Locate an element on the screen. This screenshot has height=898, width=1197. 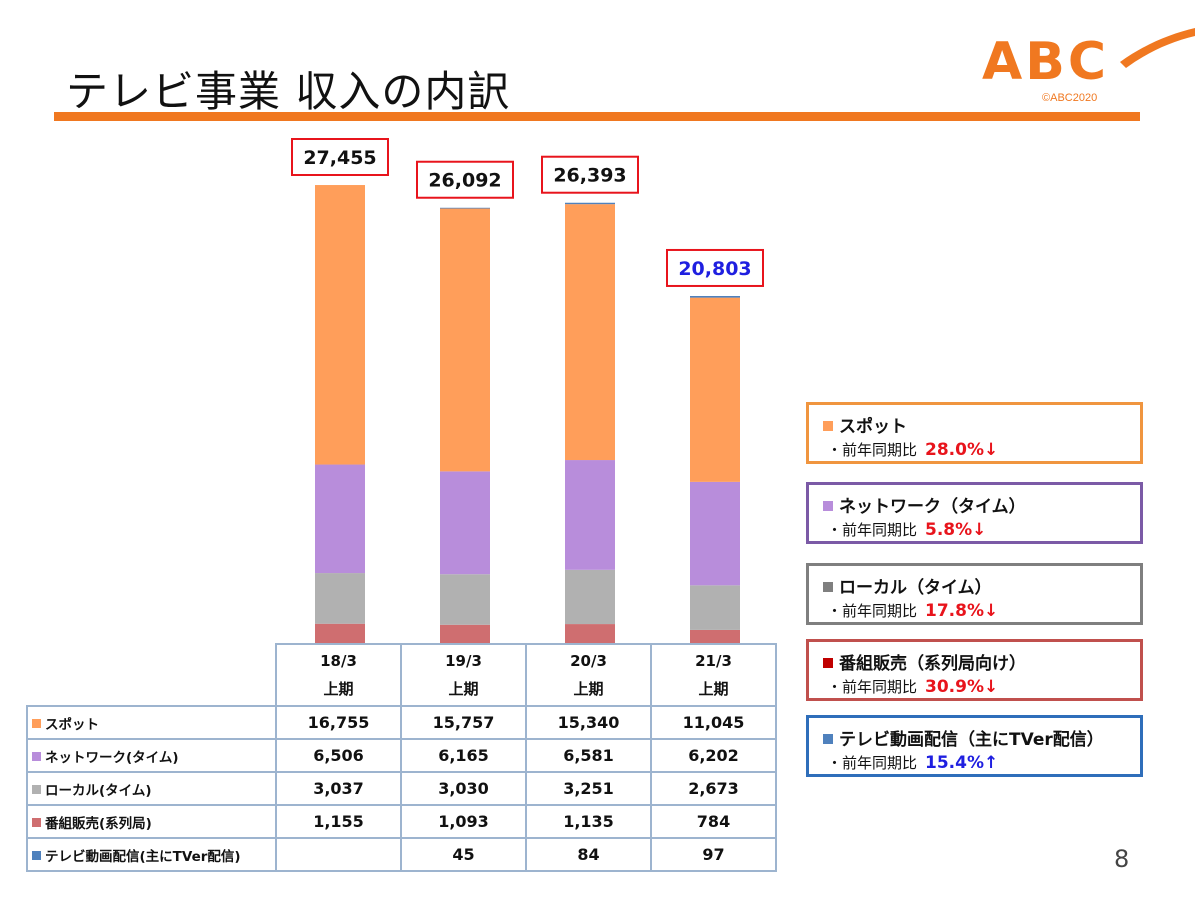
legend-name-text: ネットワーク（タイム） is located at coordinates (932, 507).